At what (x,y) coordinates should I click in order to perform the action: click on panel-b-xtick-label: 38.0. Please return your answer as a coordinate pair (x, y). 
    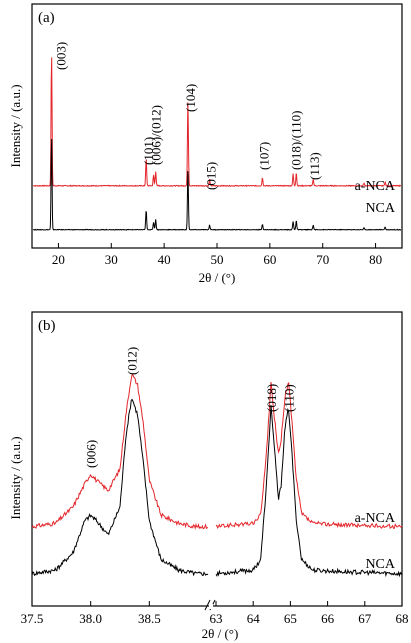
    Looking at the image, I should click on (90, 618).